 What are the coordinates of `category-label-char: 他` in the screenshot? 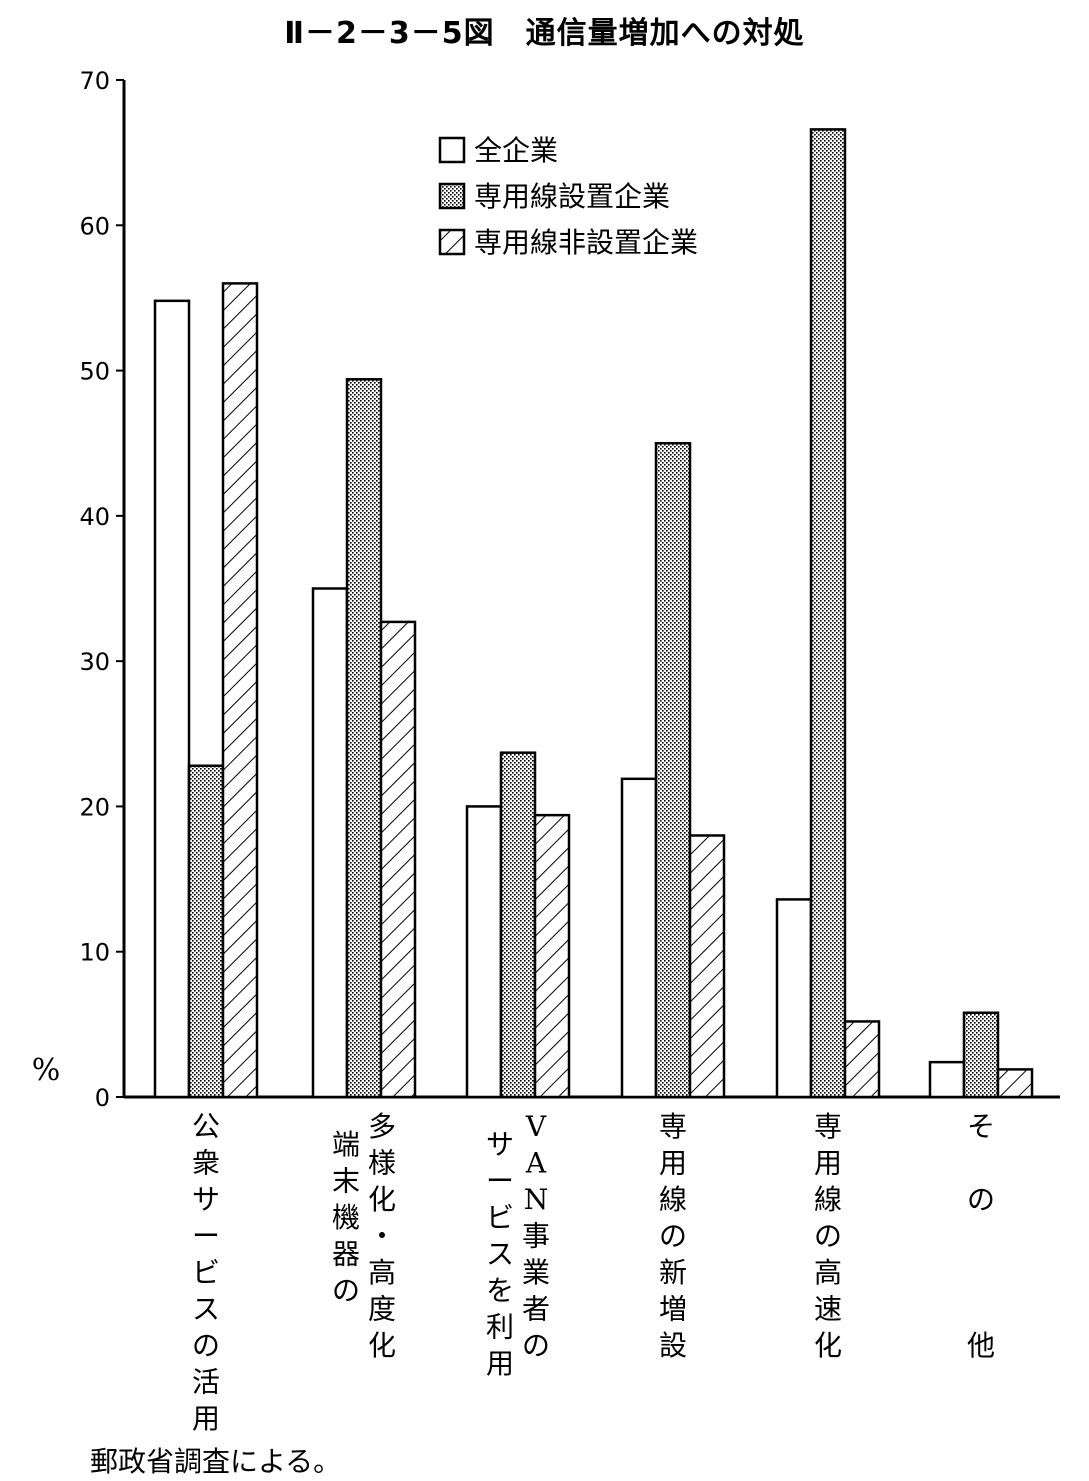 It's located at (981, 1345).